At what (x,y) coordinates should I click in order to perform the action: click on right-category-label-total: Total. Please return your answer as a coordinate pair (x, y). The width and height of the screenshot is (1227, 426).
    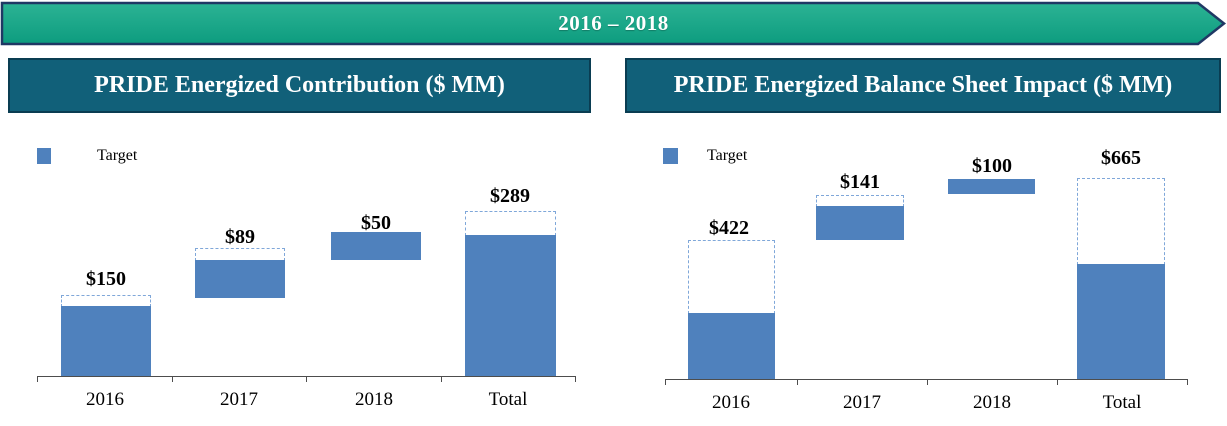
    Looking at the image, I should click on (1122, 402).